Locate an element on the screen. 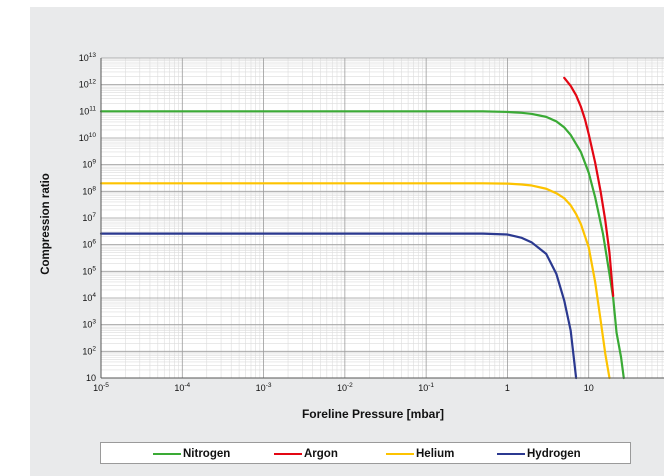 This screenshot has width=664, height=476. x-tick-label: 10⁻⁴ is located at coordinates (182, 387).